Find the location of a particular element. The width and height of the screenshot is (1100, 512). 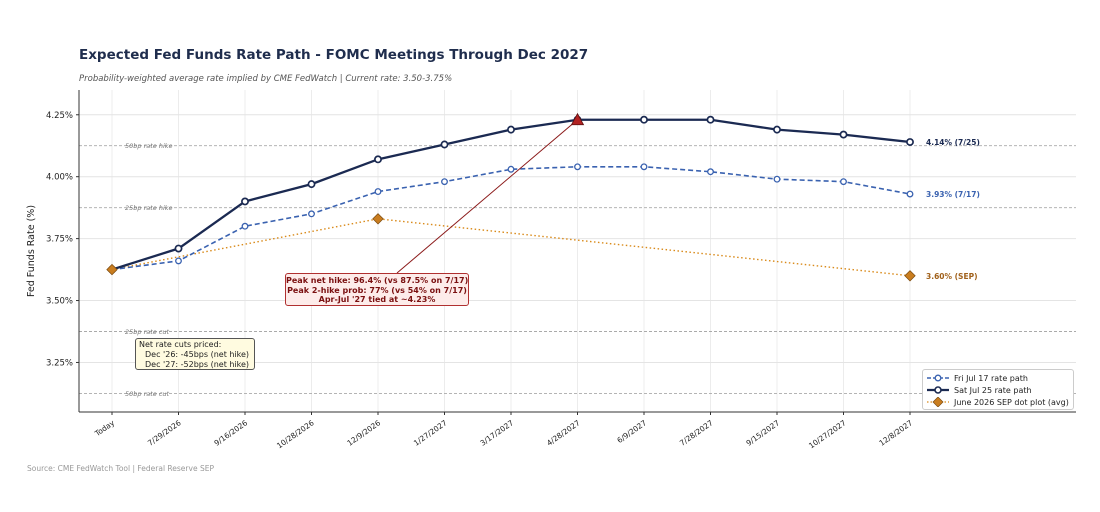

x-tick-label: 7/28/2027 is located at coordinates (696, 433).